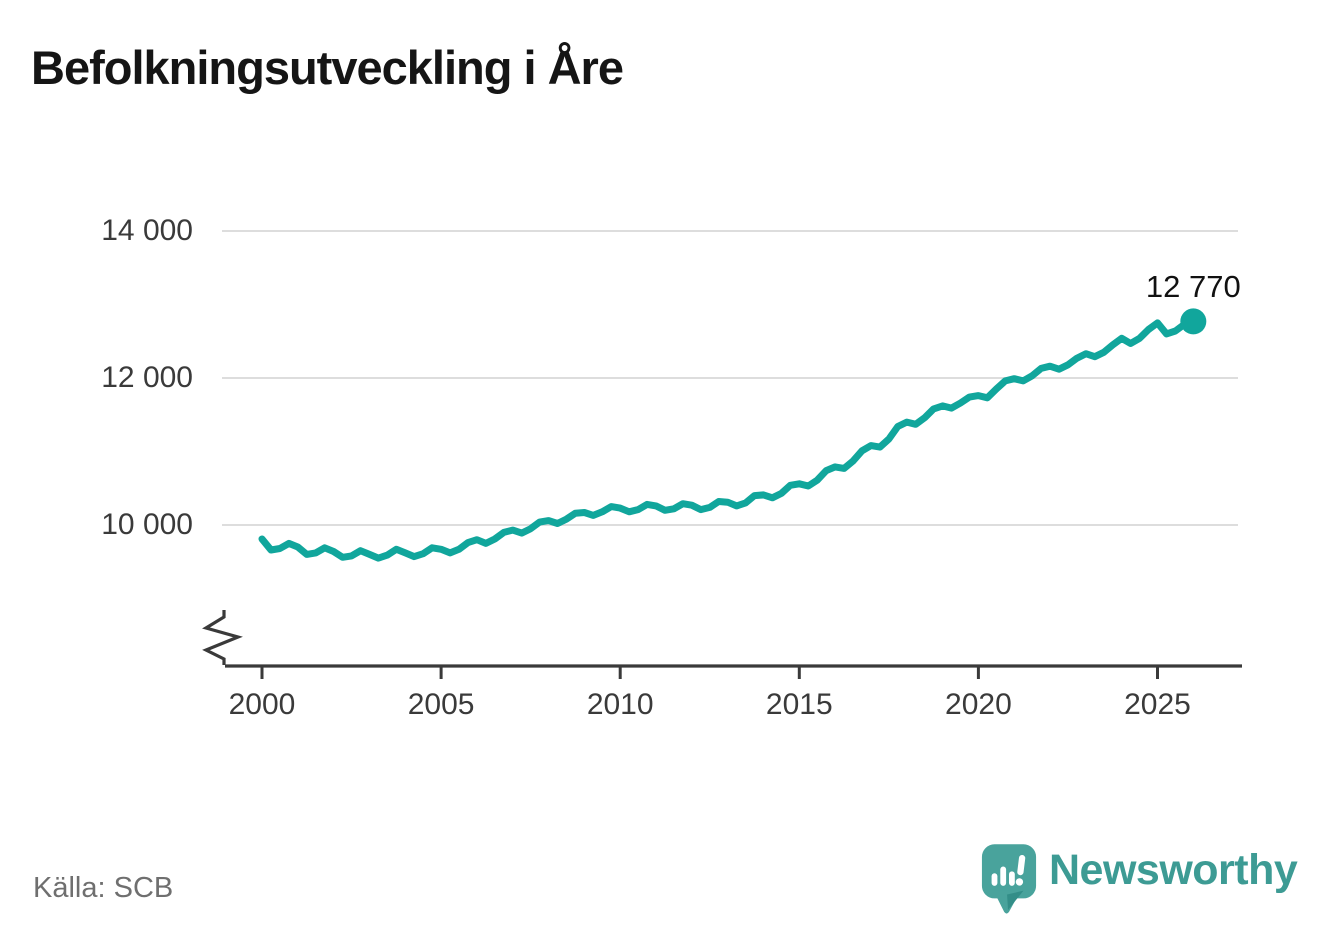 Image resolution: width=1322 pixels, height=939 pixels. I want to click on y-axis-label-10000: 10 000, so click(147, 524).